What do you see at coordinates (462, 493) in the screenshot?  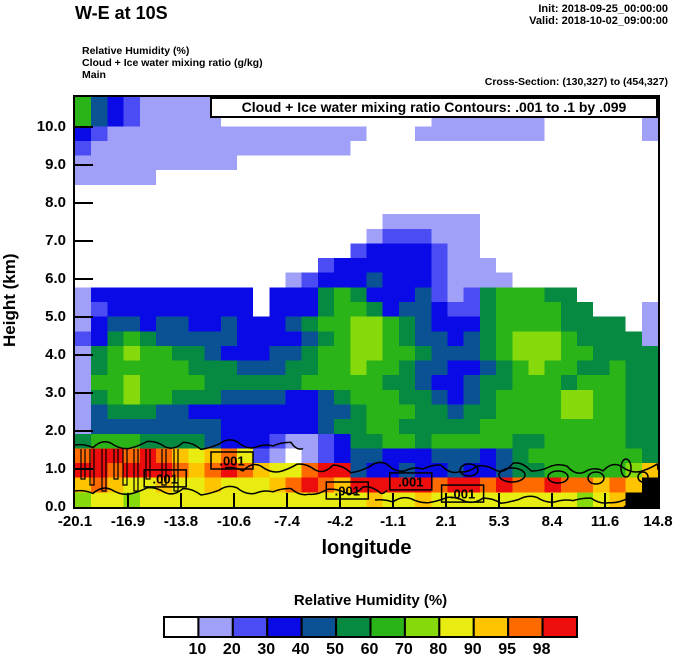 I see `contour-label-box` at bounding box center [462, 493].